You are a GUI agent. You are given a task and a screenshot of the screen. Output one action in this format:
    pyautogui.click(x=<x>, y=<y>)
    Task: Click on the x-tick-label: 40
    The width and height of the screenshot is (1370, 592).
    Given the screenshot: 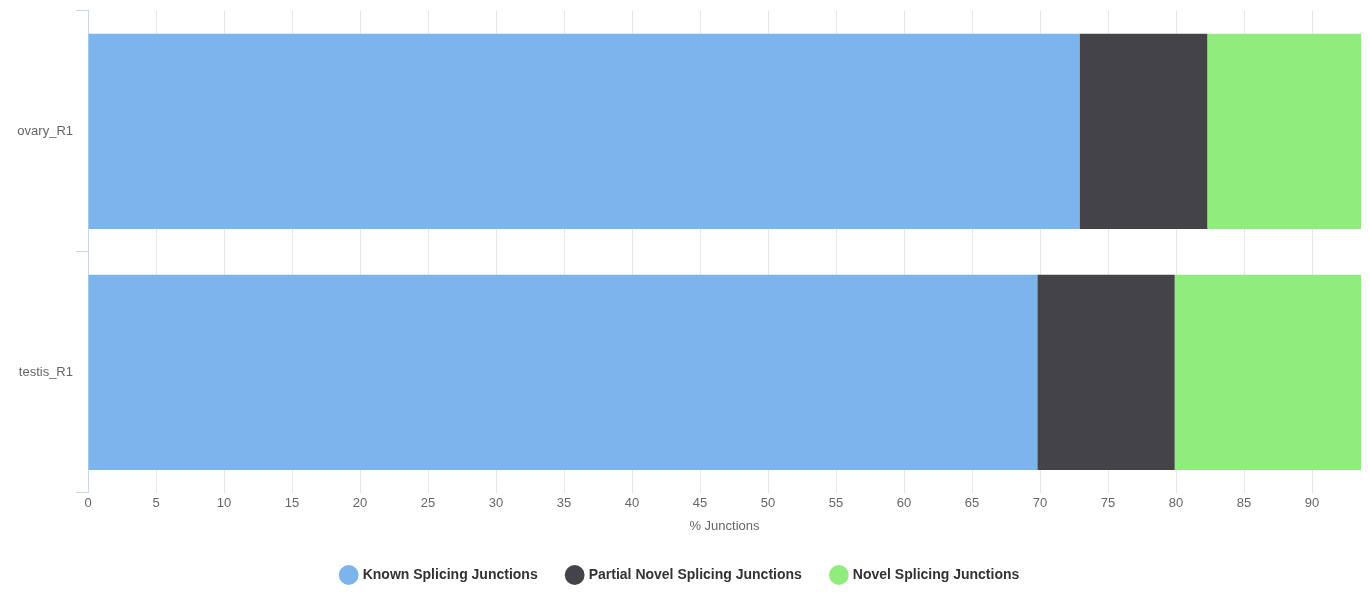 What is the action you would take?
    pyautogui.click(x=632, y=503)
    